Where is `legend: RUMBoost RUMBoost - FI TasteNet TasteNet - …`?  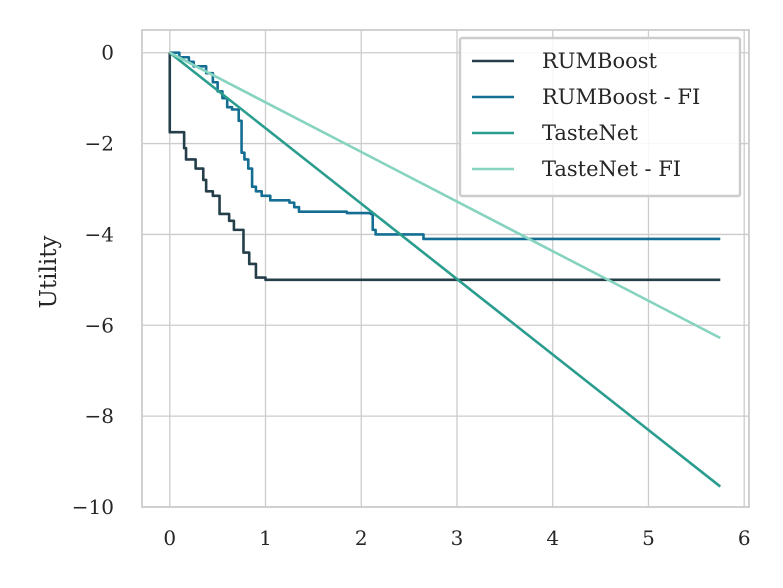 legend: RUMBoost RUMBoost - FI TasteNet TasteNet - … is located at coordinates (600, 117).